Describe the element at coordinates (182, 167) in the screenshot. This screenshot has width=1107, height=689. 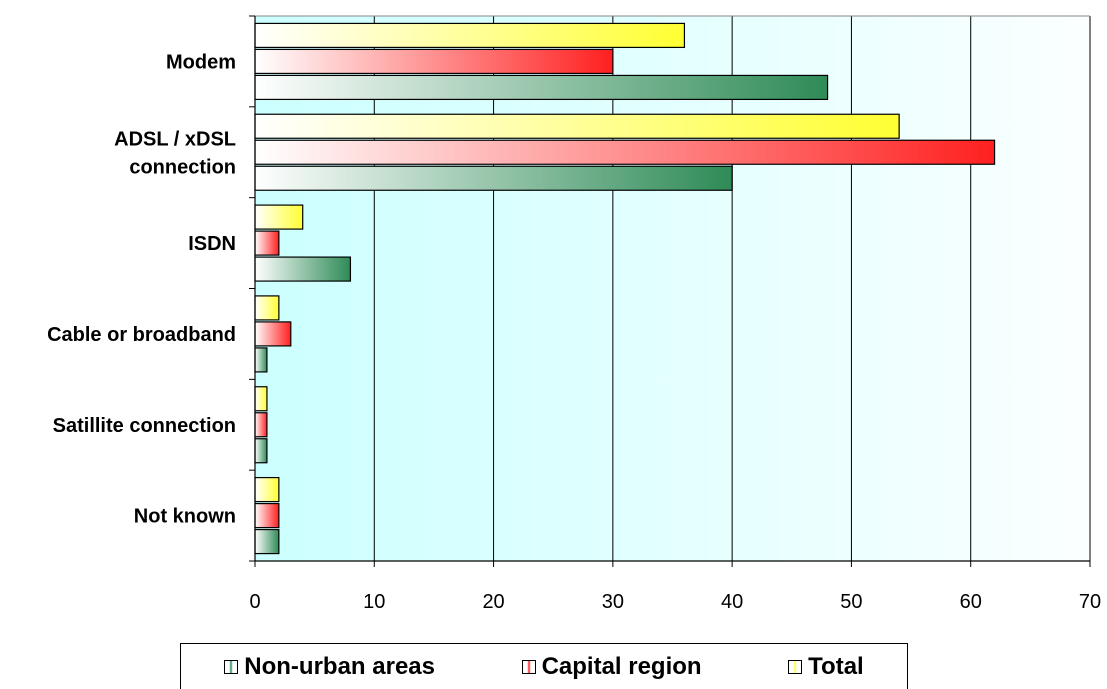
I see `category-label: connection` at that location.